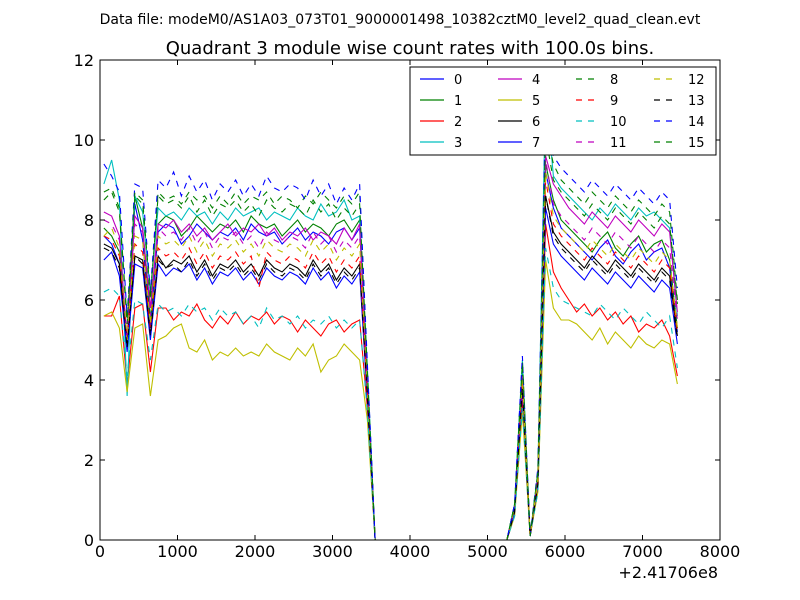 The height and width of the screenshot is (600, 800). I want to click on legend-label-10: 10, so click(618, 122).